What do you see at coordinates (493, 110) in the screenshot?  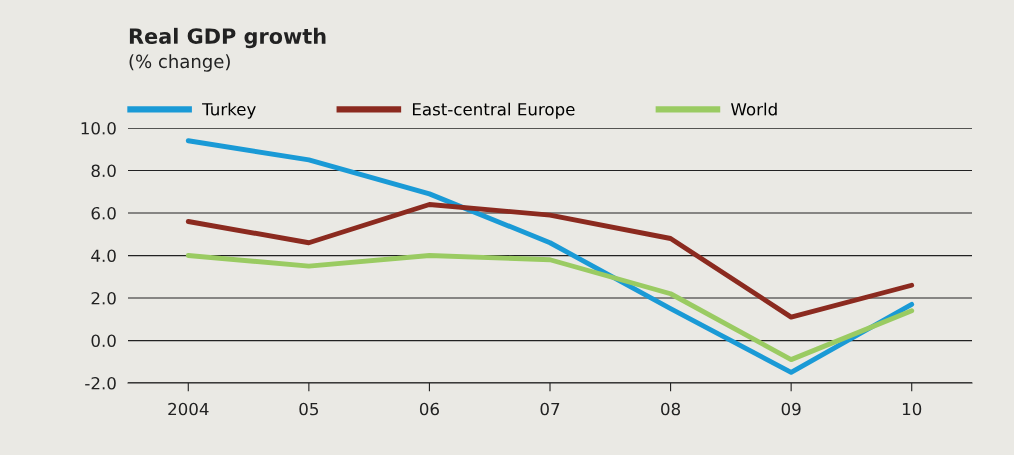 I see `legend-label: East-central Europe` at bounding box center [493, 110].